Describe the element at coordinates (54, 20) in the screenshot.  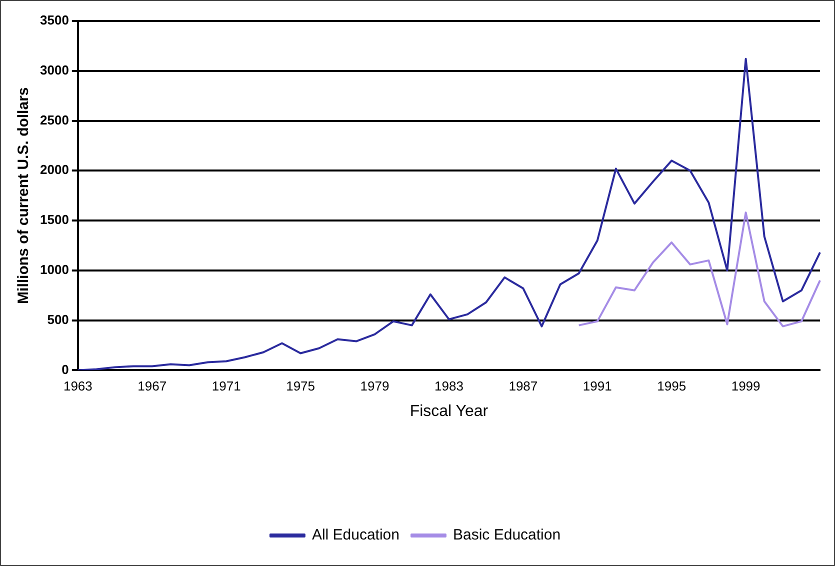
I see `y-tick-label: 3500` at that location.